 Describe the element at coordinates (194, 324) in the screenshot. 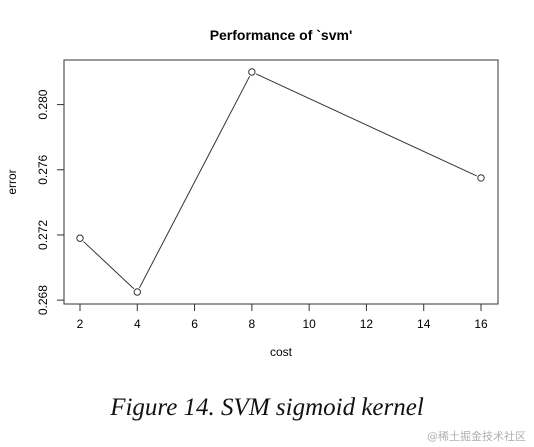

I see `x-tick-label: 6` at that location.